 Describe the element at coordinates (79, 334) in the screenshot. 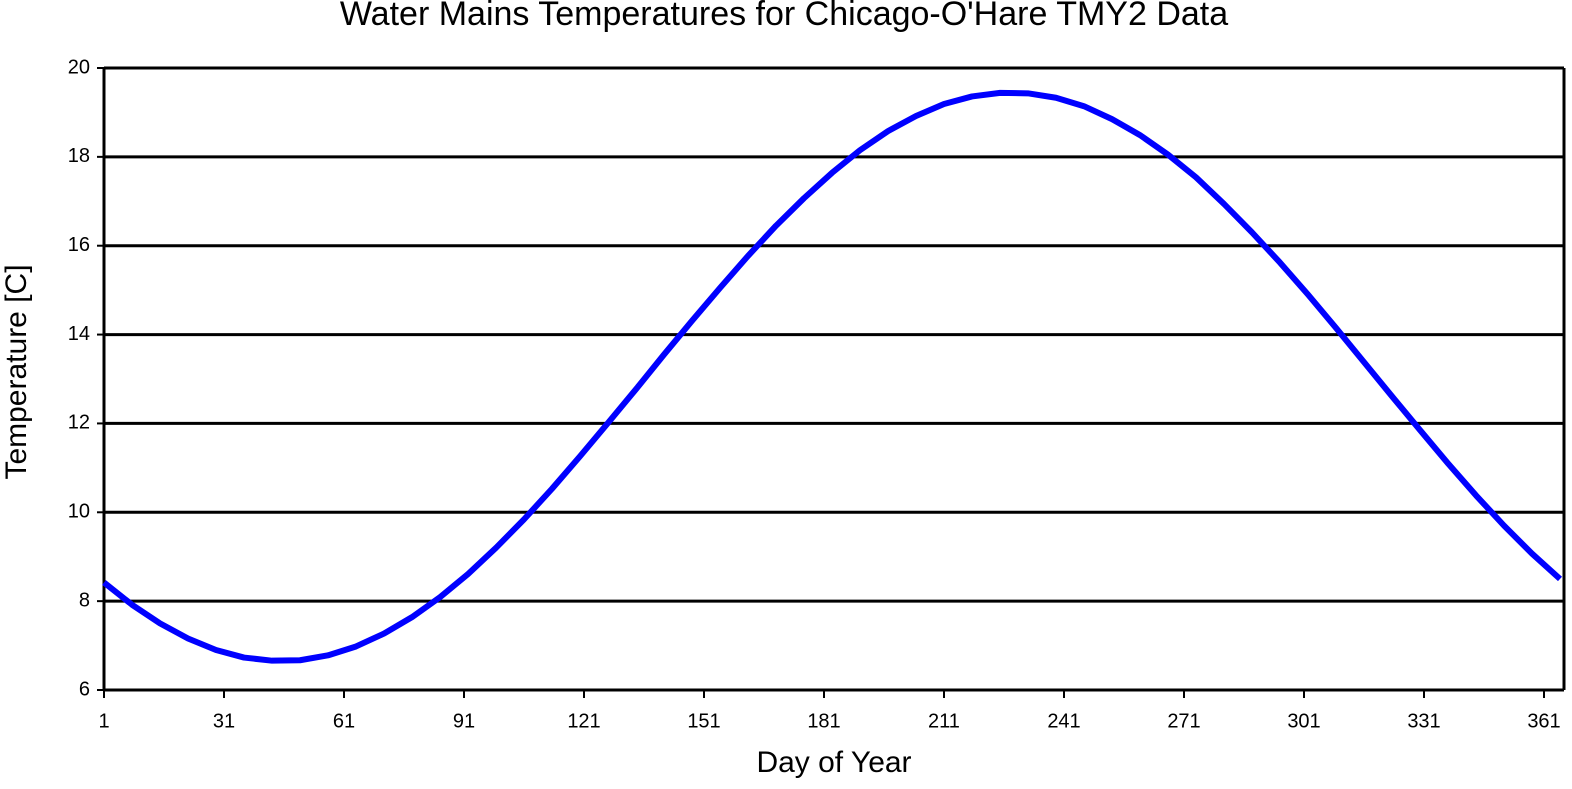

I see `y-tick-label: 14` at that location.